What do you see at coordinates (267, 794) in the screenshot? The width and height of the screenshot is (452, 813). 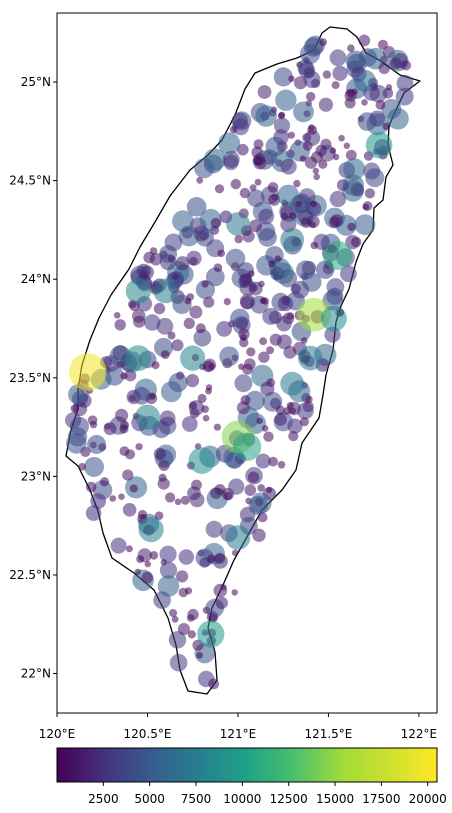 I see `colorbar-ticks: 2500 5000 7500 10000 12500 15000 17500 20000` at bounding box center [267, 794].